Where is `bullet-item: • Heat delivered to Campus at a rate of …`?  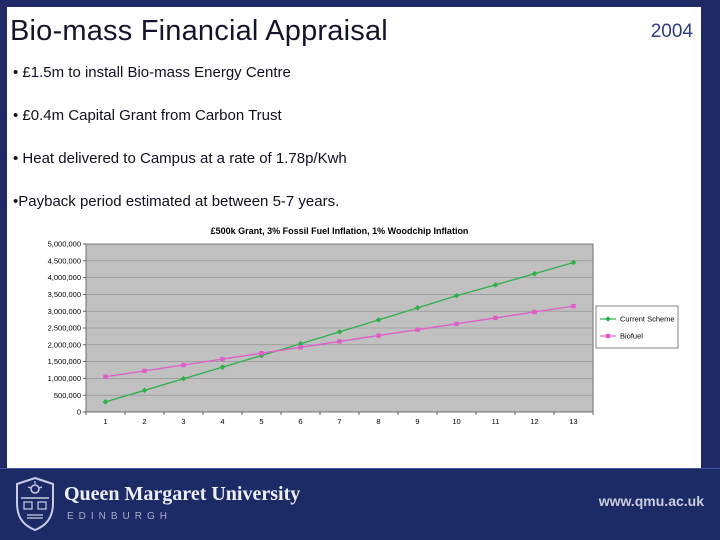 bullet-item: • Heat delivered to Campus at a rate of … is located at coordinates (180, 158).